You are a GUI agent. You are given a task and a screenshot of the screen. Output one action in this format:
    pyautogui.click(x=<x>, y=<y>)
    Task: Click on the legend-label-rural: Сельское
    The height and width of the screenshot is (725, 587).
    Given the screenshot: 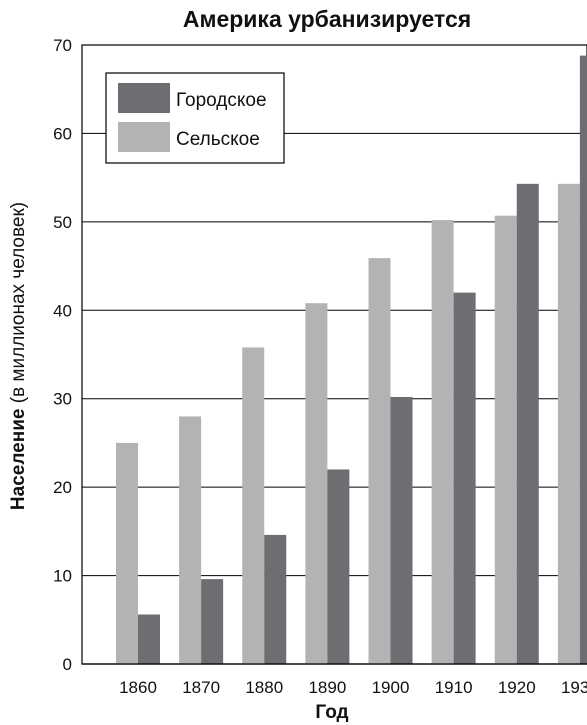 What is the action you would take?
    pyautogui.click(x=218, y=139)
    